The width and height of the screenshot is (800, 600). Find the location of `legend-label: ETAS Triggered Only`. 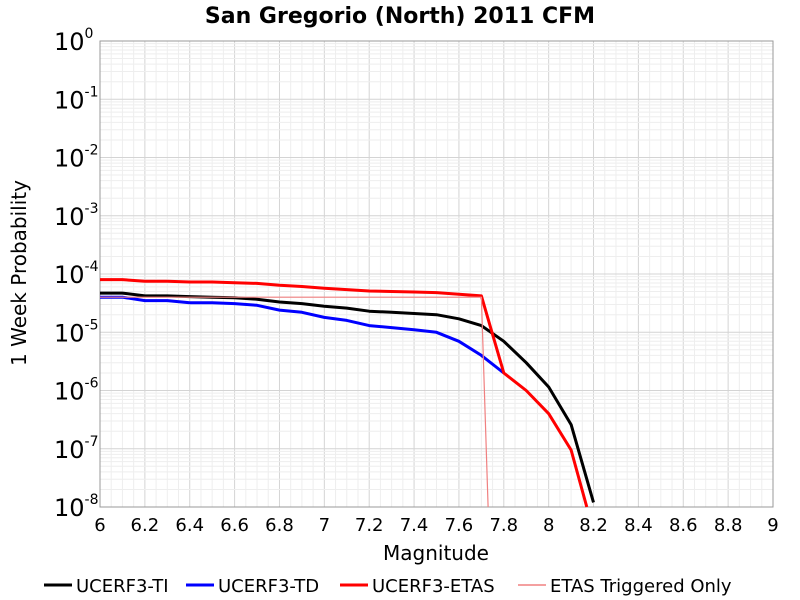

legend-label: ETAS Triggered Only is located at coordinates (641, 586).